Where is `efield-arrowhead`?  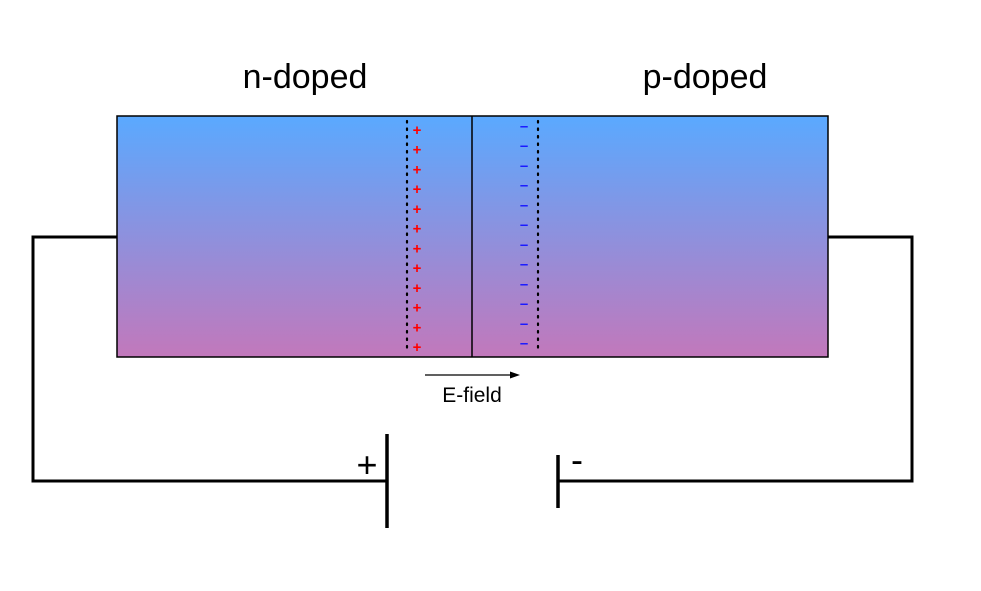
efield-arrowhead is located at coordinates (515, 375).